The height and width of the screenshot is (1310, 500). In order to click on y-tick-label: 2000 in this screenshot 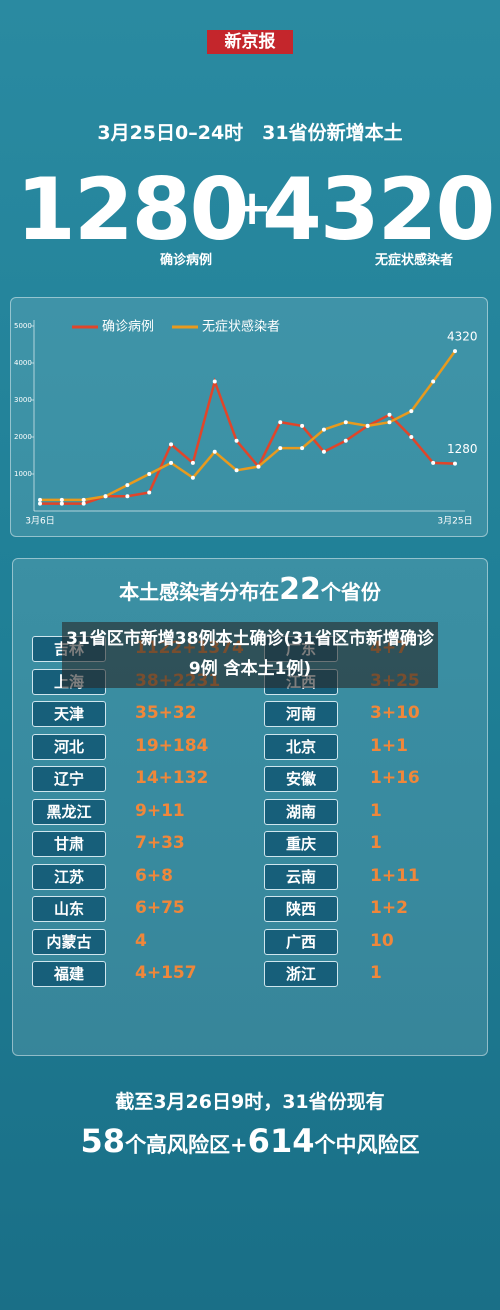, I will do `click(23, 437)`.